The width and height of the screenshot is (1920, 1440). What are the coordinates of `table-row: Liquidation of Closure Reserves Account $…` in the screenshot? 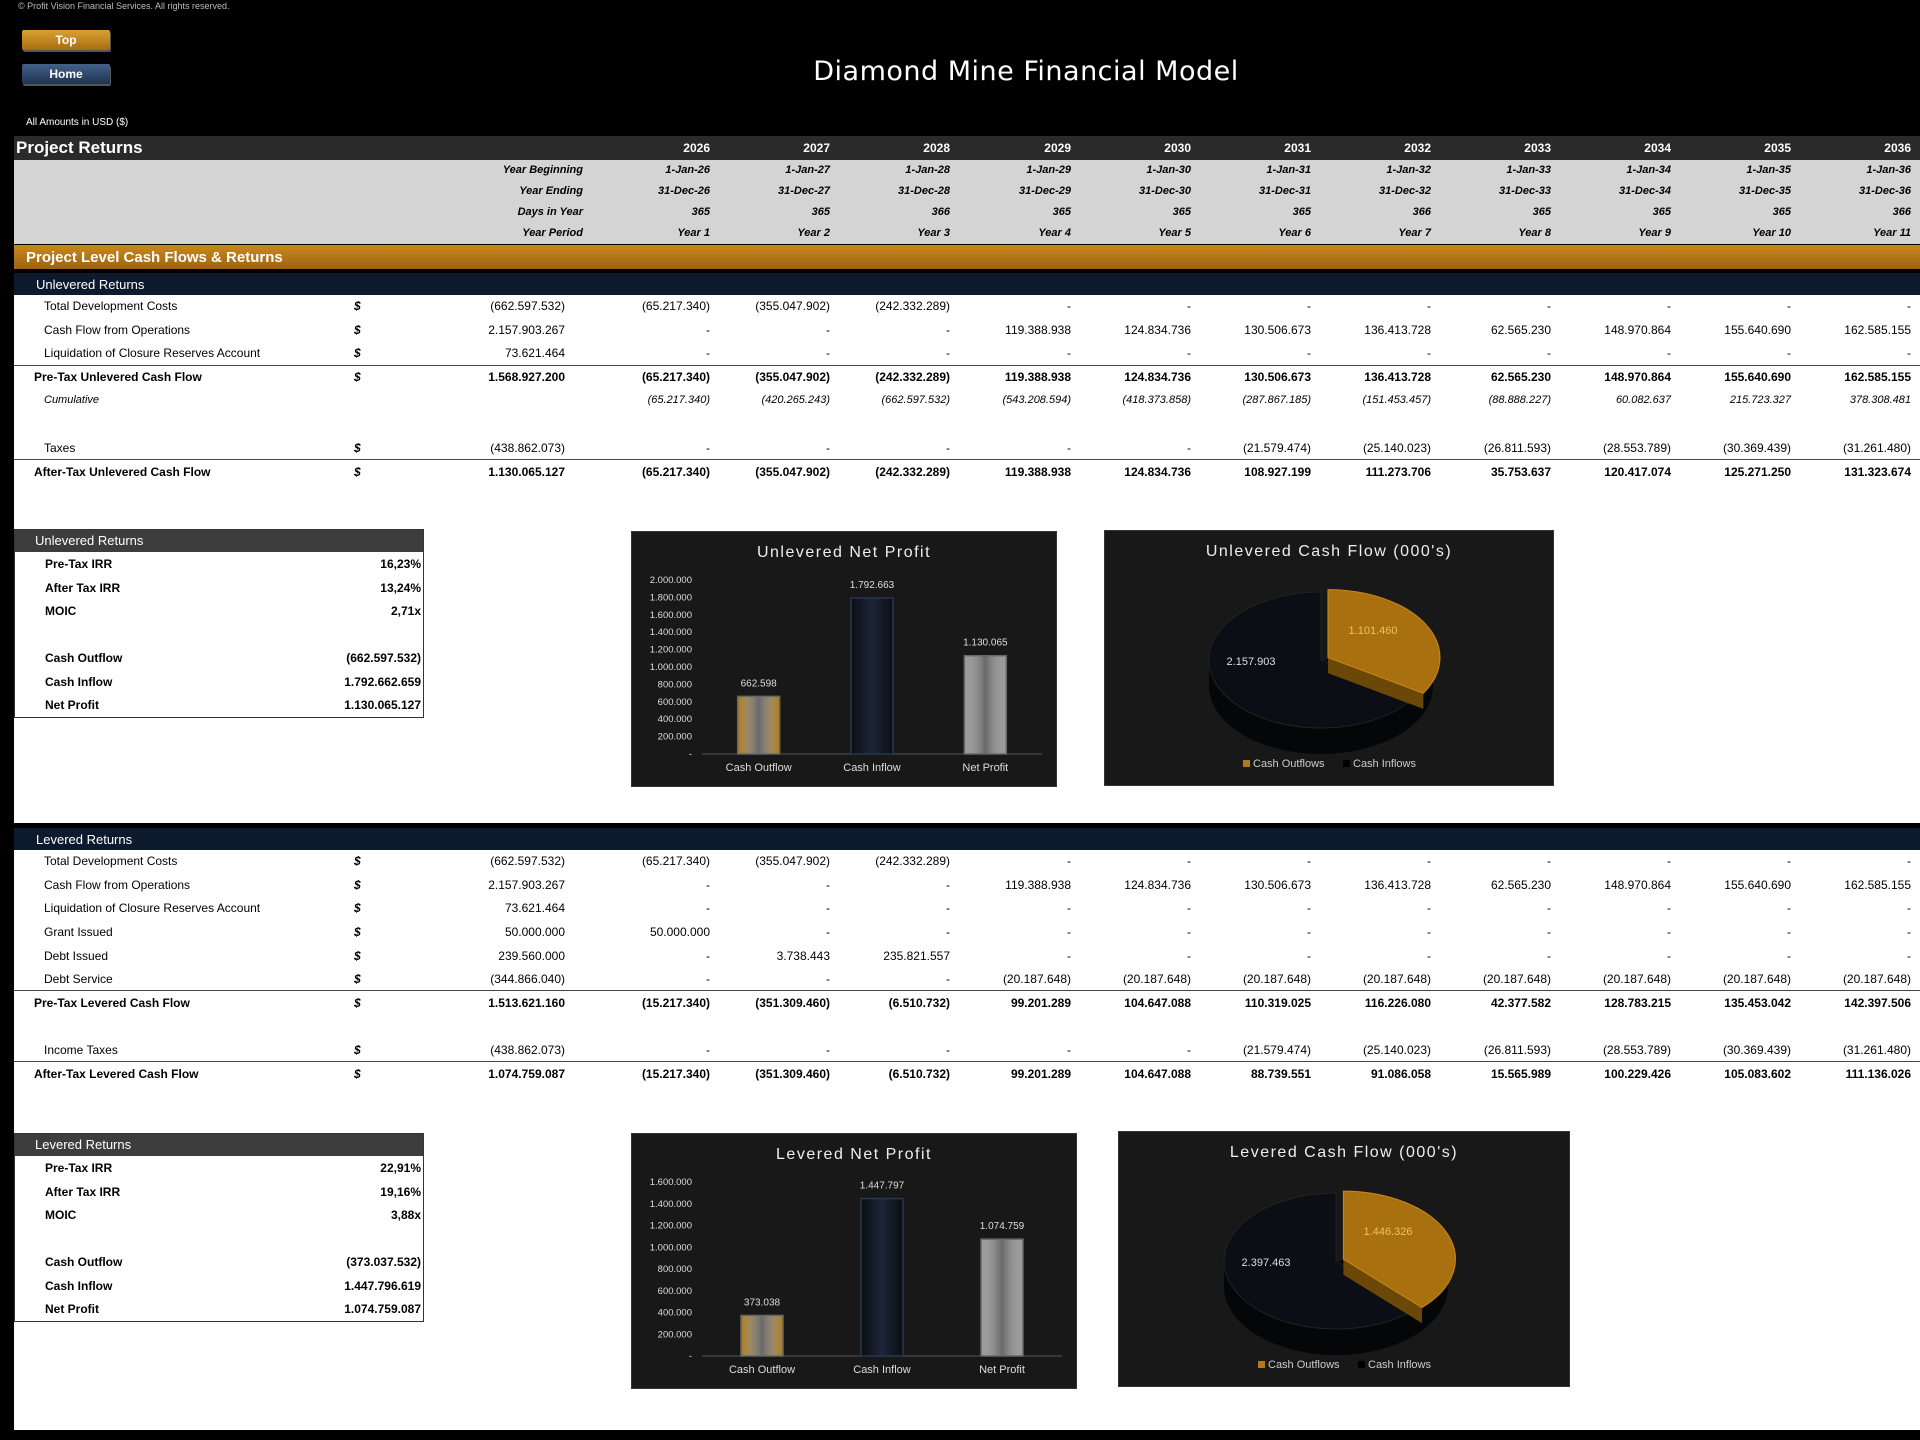 It's located at (967, 908).